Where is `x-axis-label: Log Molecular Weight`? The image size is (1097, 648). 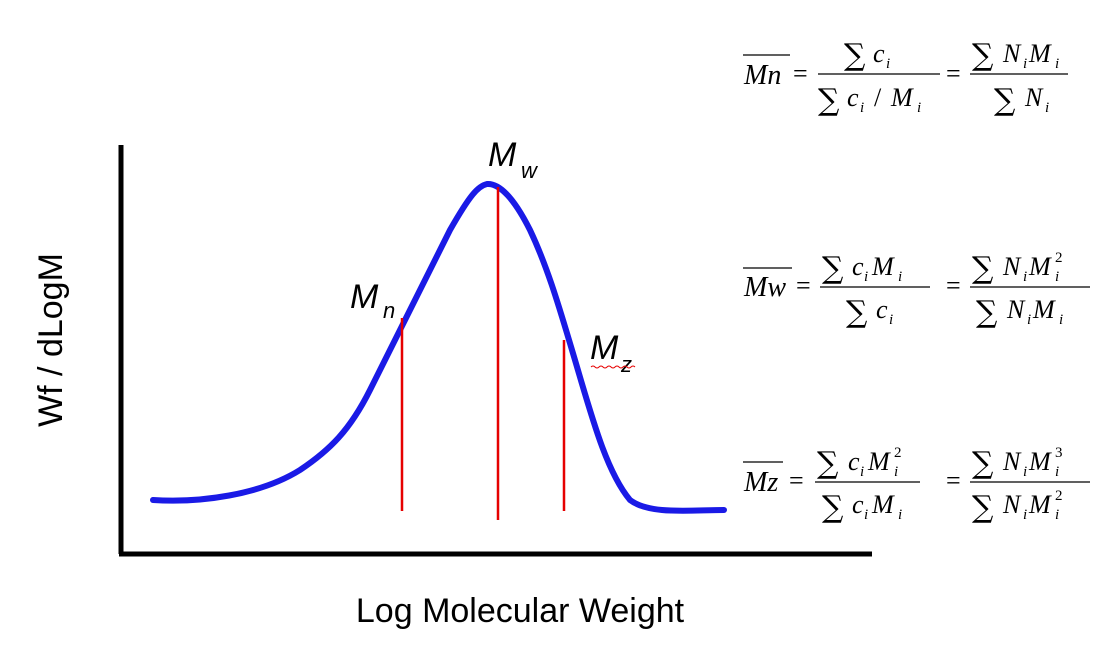
x-axis-label: Log Molecular Weight is located at coordinates (520, 611).